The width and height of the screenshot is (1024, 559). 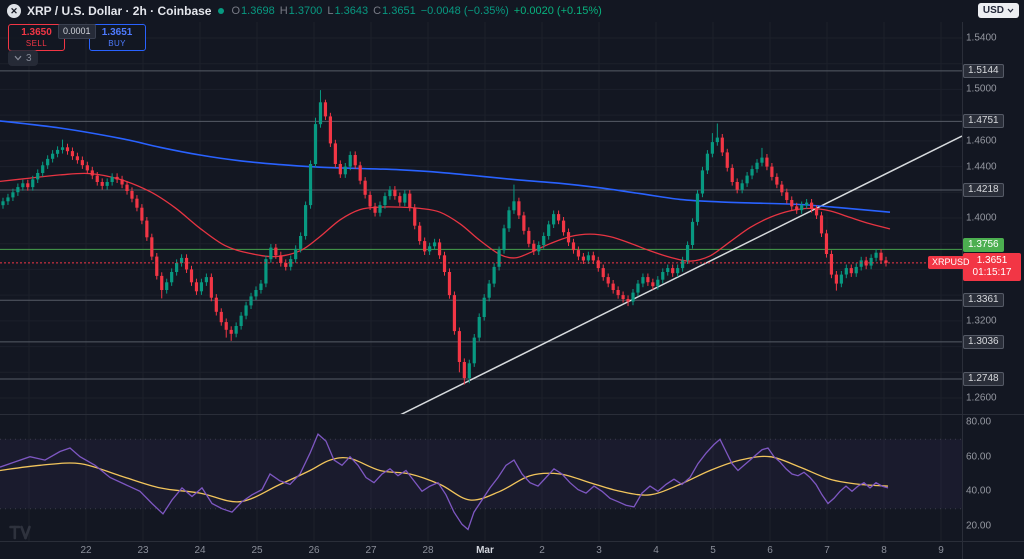 I want to click on bar-change-value: −0.0048 (−0.35%), so click(x=464, y=11).